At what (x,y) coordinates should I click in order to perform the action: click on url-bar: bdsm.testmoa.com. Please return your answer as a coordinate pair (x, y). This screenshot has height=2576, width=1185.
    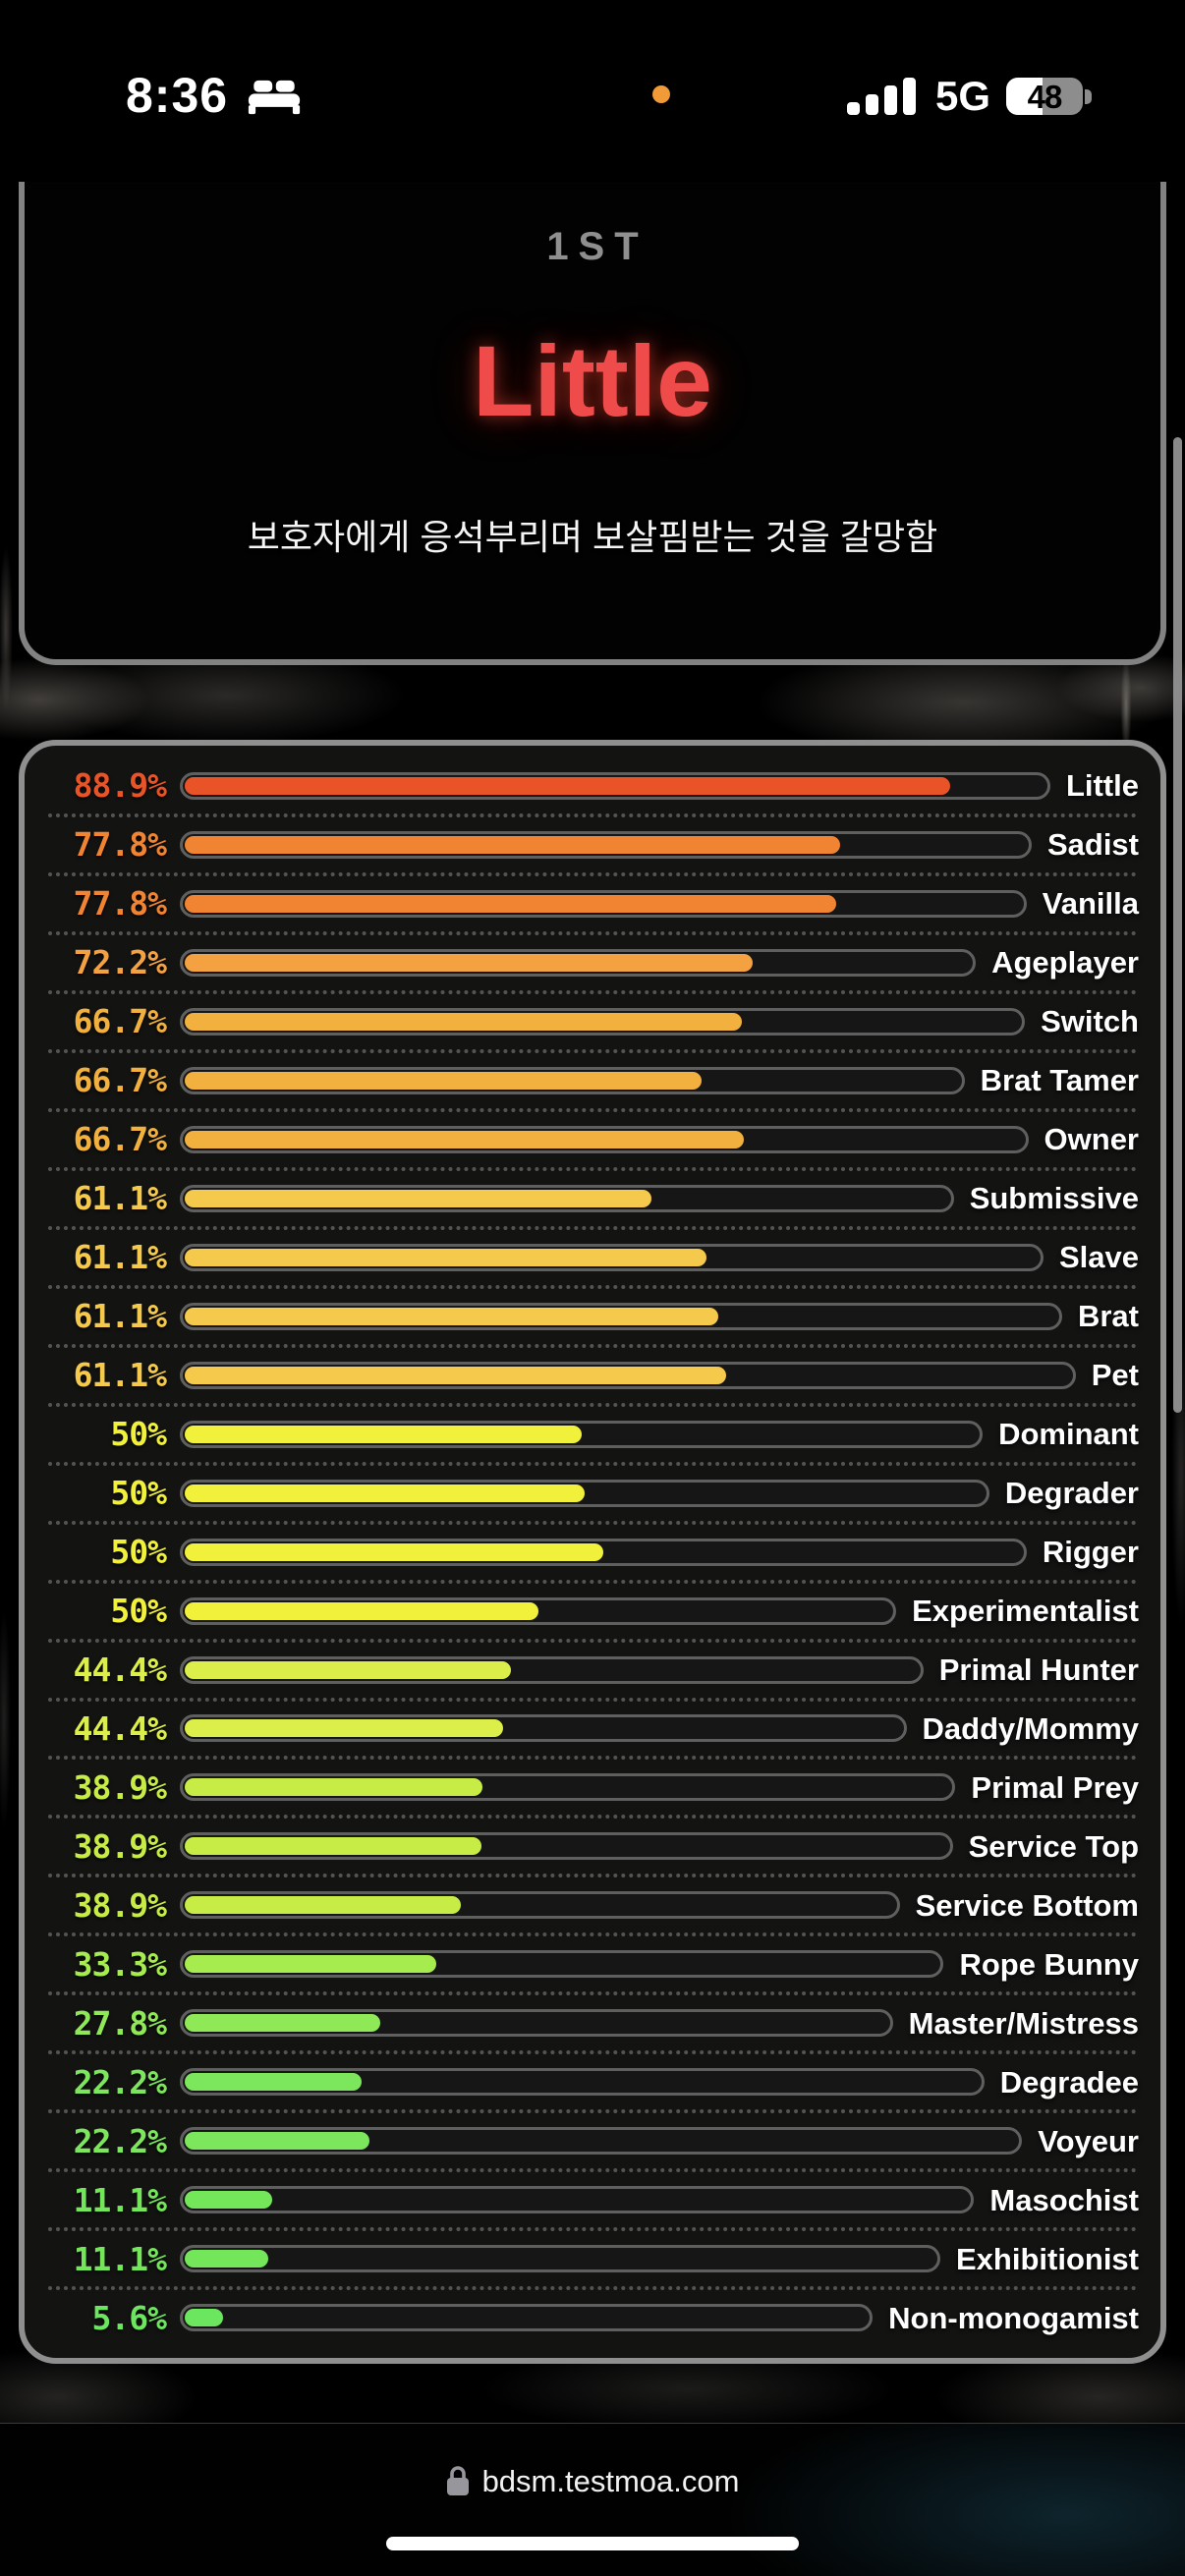
    Looking at the image, I should click on (592, 2480).